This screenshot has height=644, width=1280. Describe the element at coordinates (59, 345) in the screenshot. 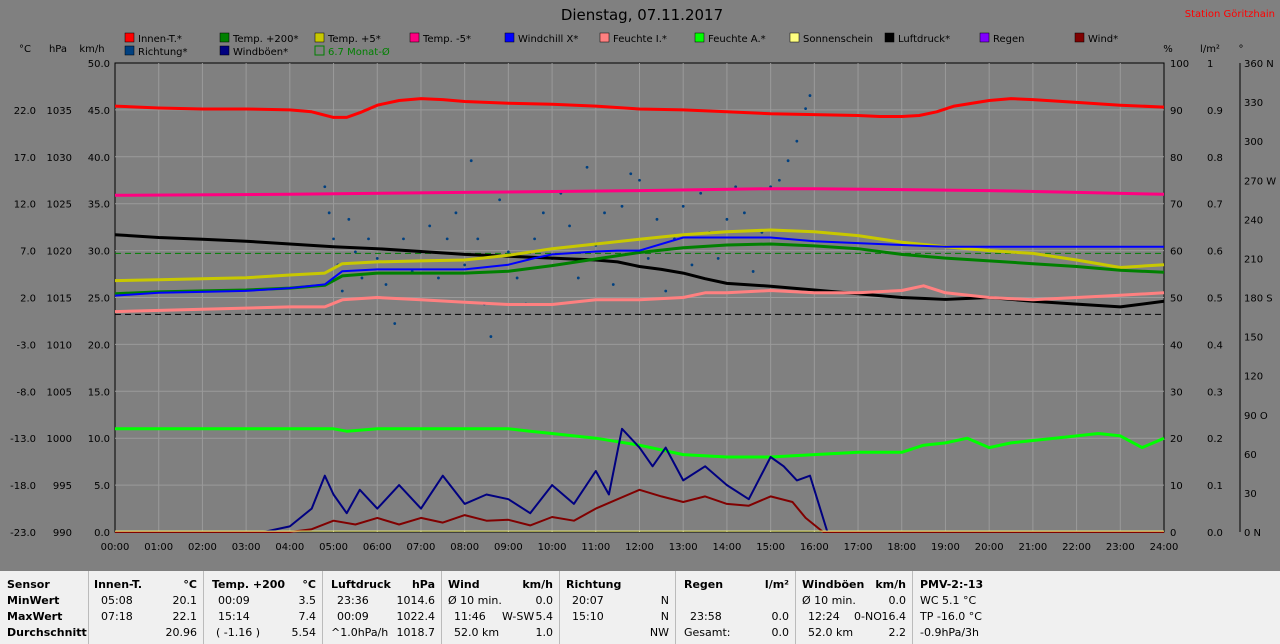

I see `pressure-tick-label: 1010` at that location.